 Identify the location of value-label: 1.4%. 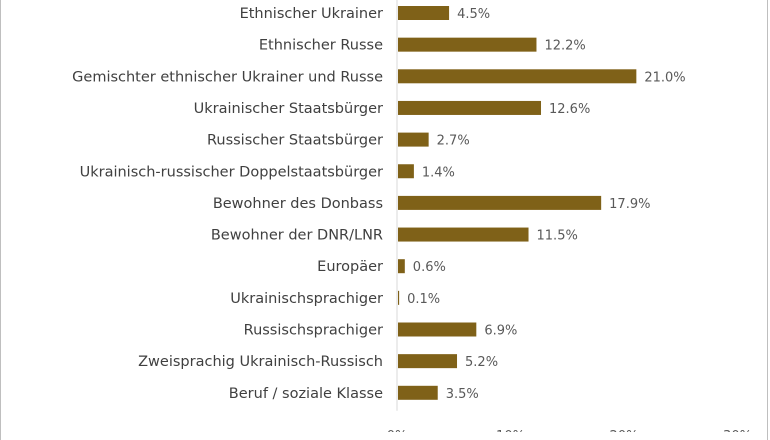
(438, 172).